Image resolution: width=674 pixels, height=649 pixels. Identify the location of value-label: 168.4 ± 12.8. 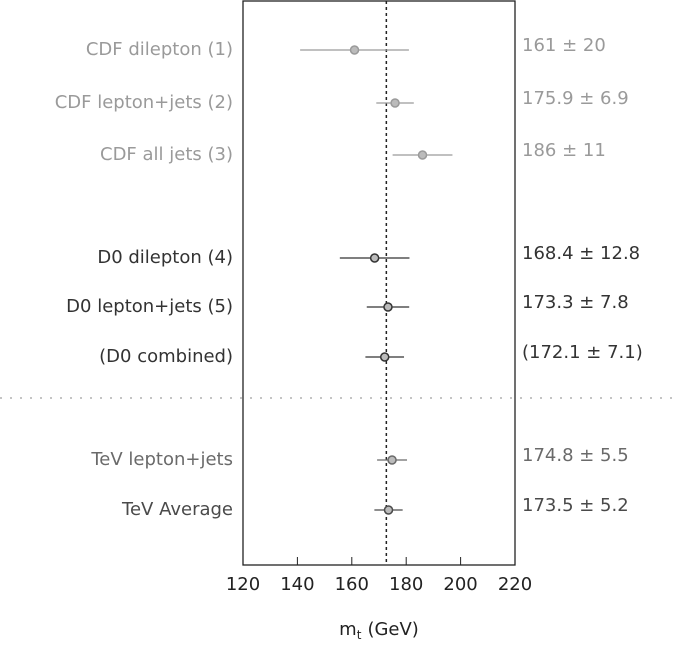
(581, 253).